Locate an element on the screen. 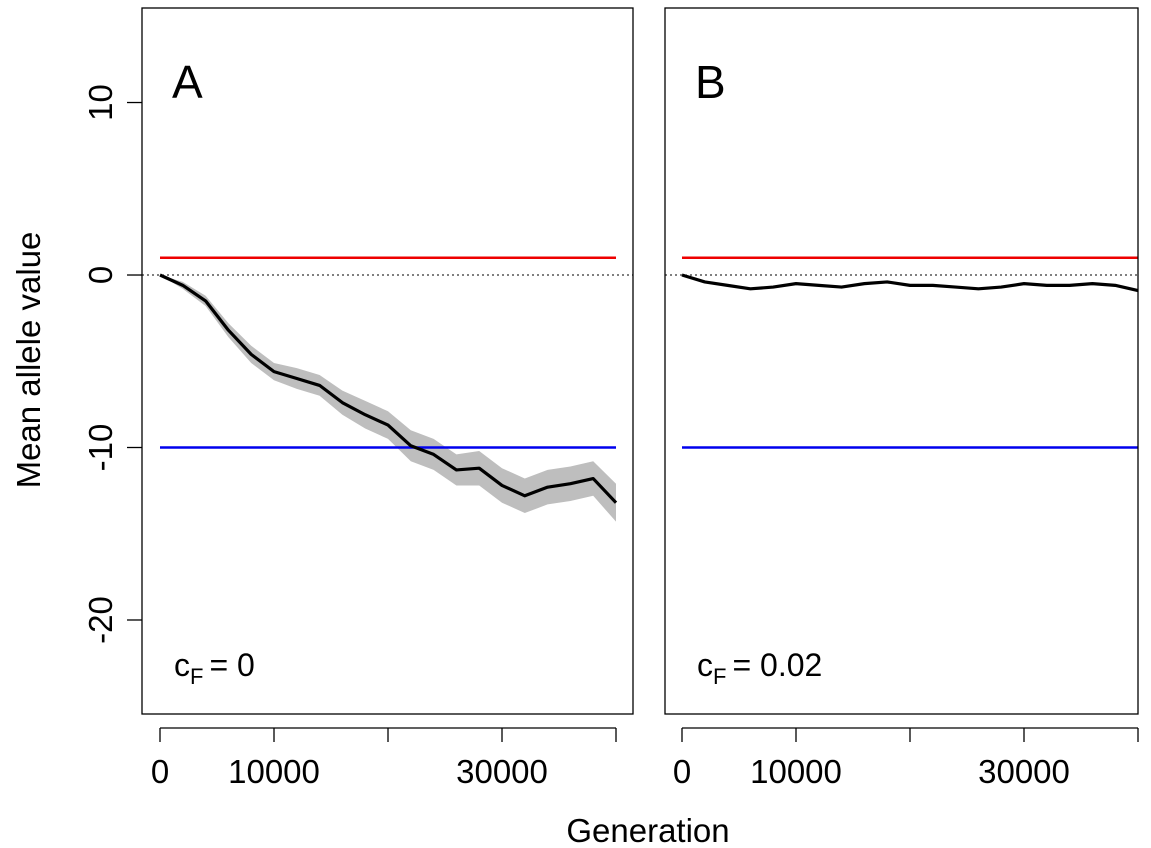  annotation: cF = 0.02 is located at coordinates (759, 668).